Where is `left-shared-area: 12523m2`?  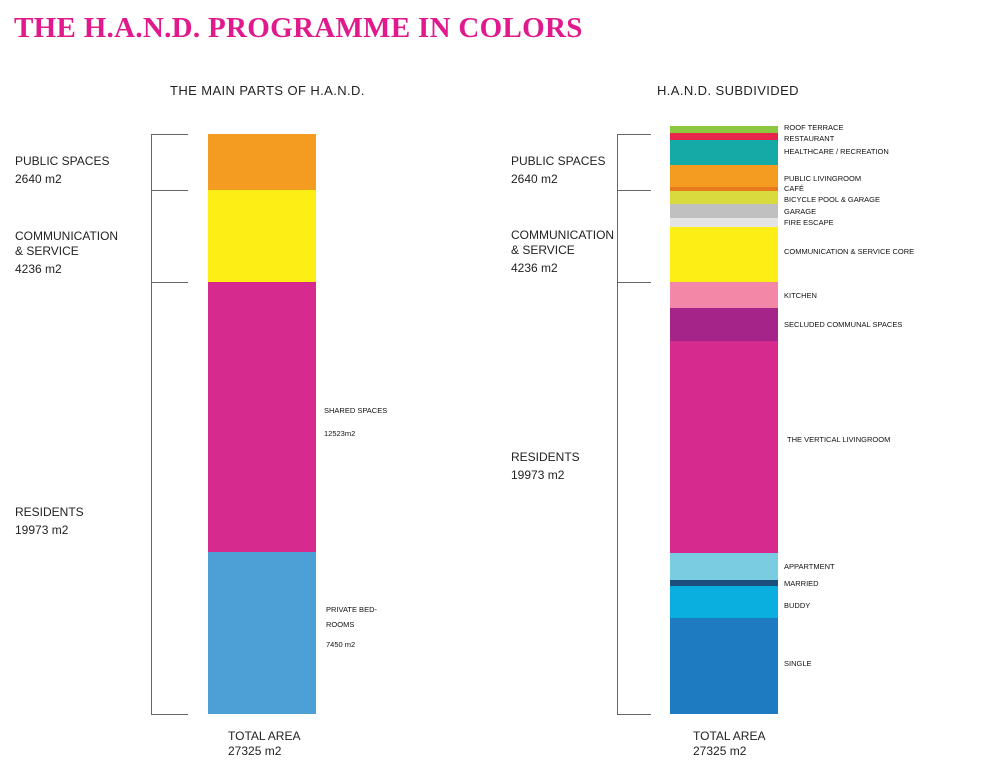 left-shared-area: 12523m2 is located at coordinates (340, 433).